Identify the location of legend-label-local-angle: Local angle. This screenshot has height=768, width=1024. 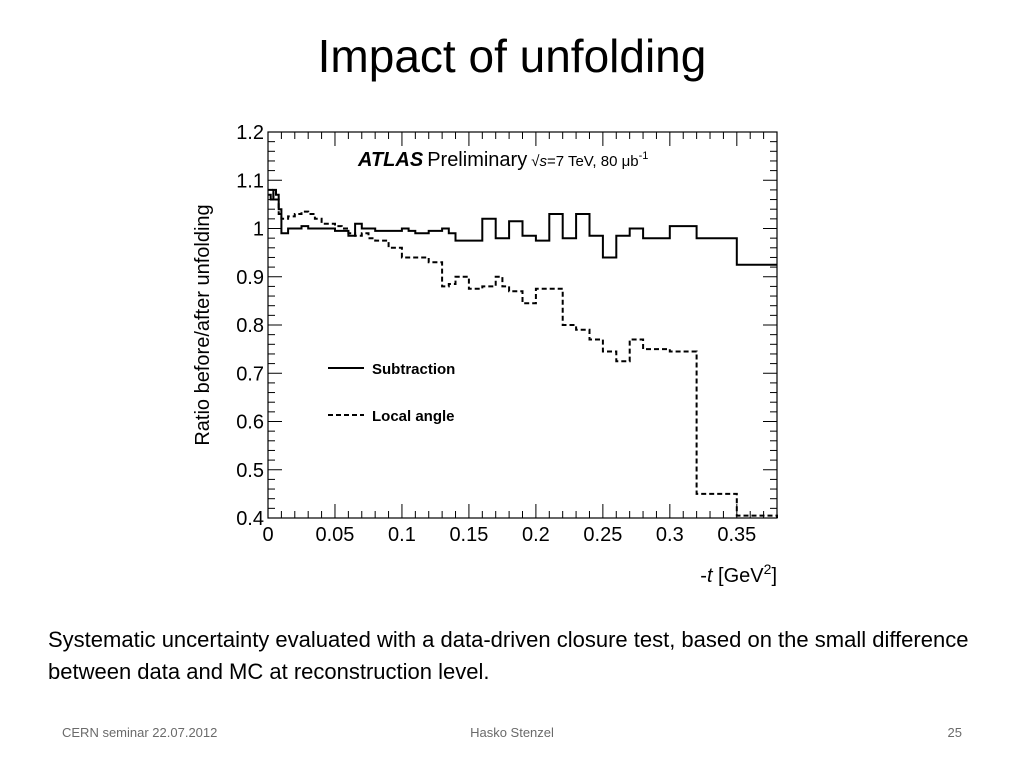
(413, 416).